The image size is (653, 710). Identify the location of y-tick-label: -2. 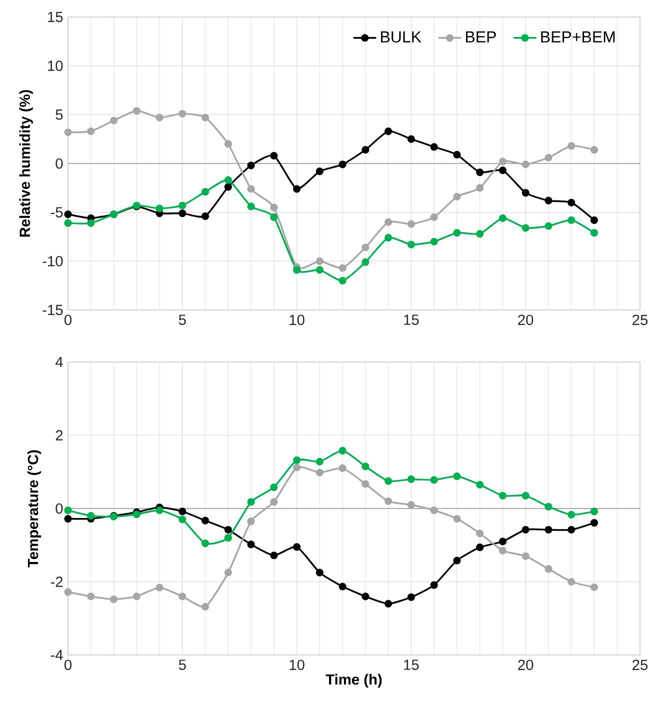
(57, 581).